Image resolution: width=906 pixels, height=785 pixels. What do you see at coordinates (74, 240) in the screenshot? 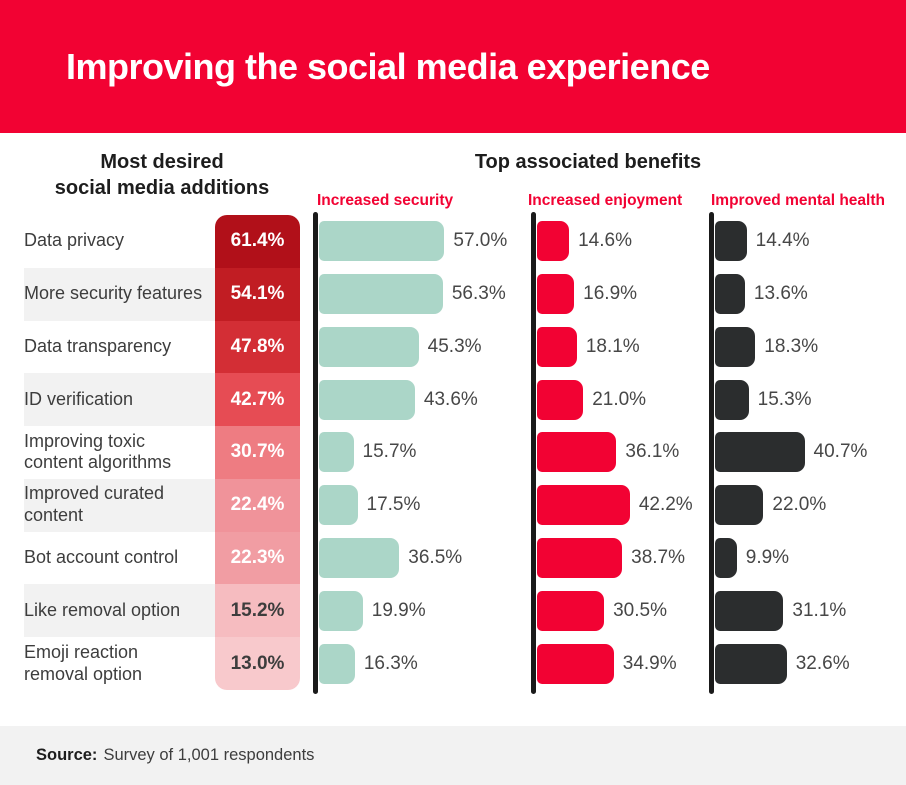
I see `category-label: Data privacy` at bounding box center [74, 240].